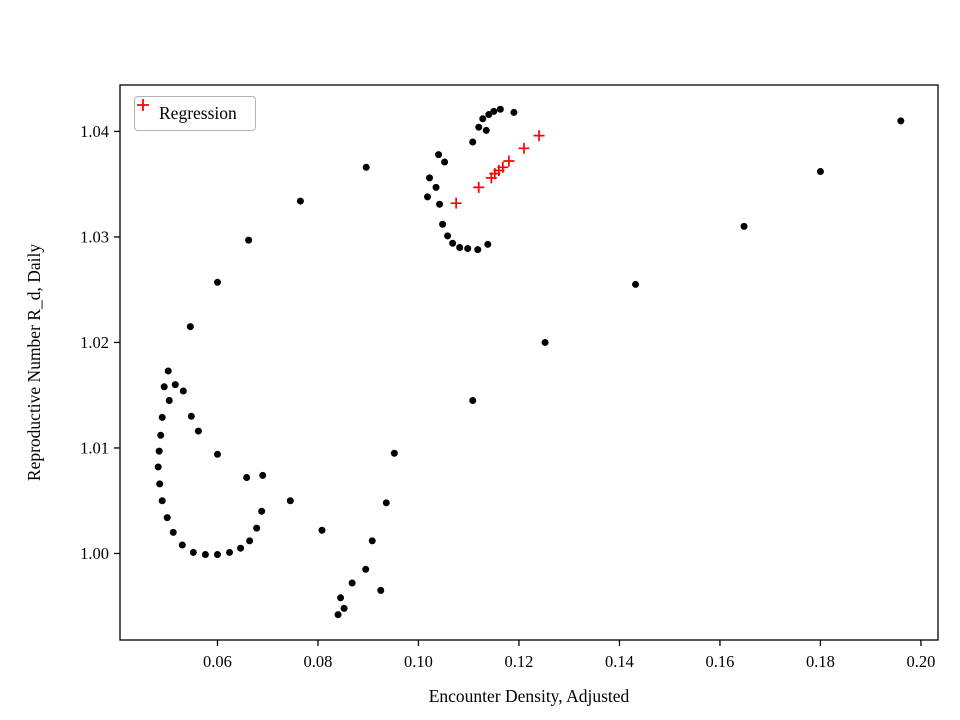 The width and height of the screenshot is (960, 720). I want to click on svg-text: 0.18, so click(820, 661).